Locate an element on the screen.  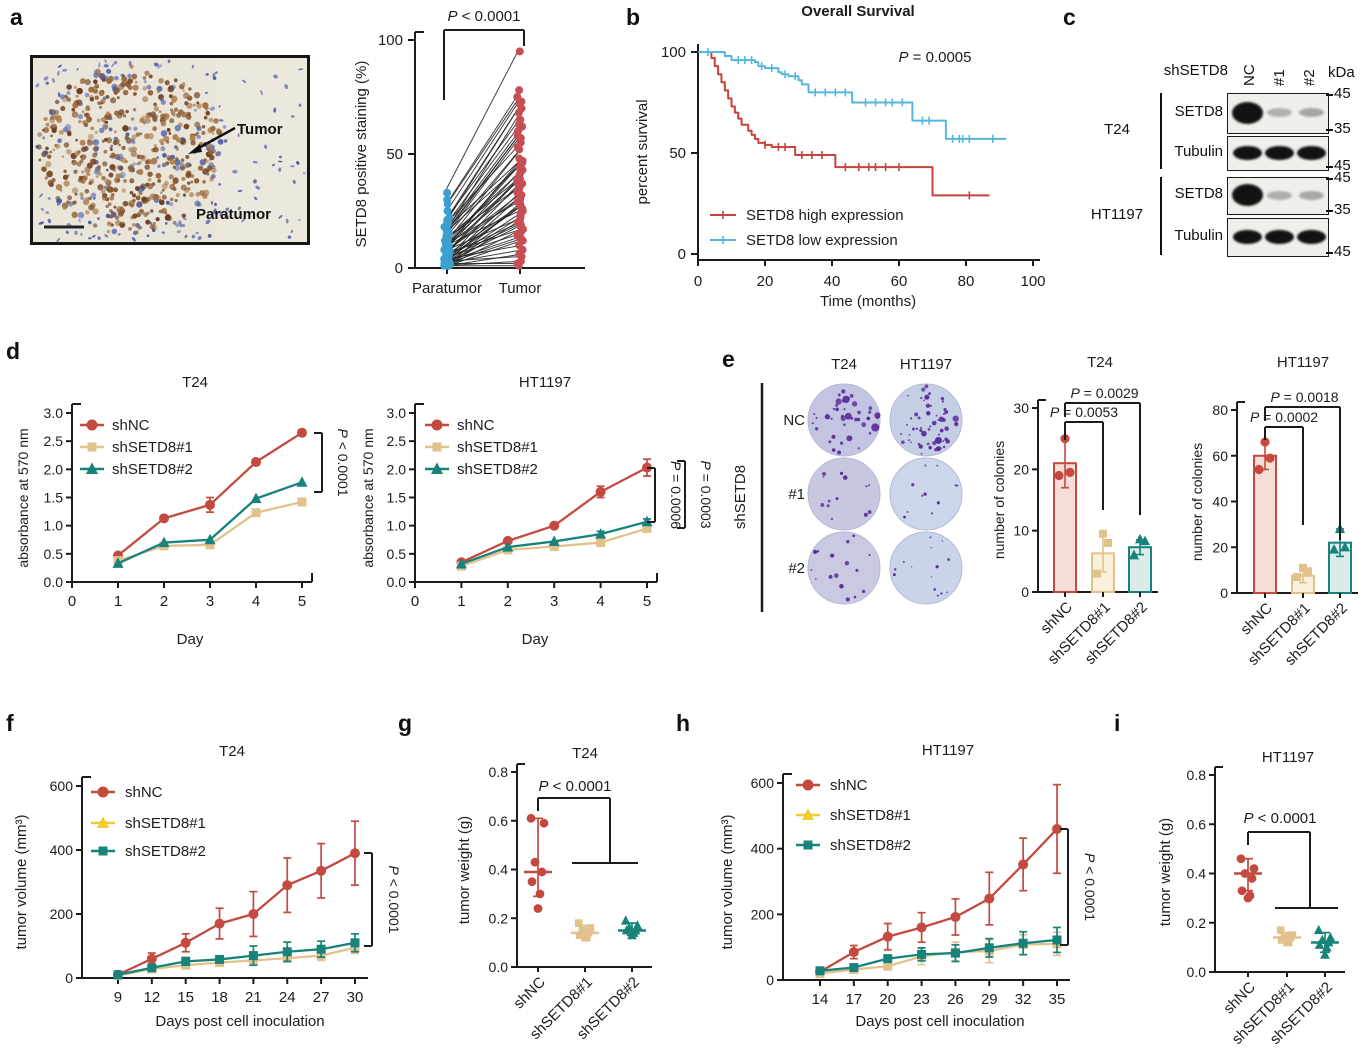
svg-text: 32 is located at coordinates (1023, 999).